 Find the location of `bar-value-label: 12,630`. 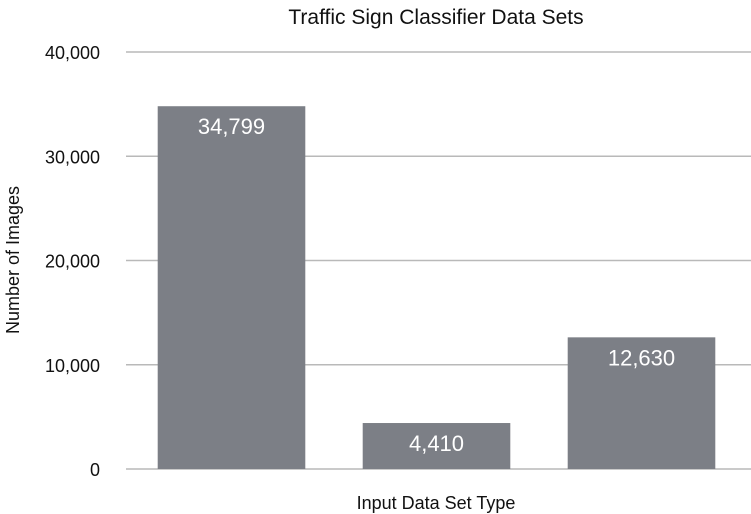

bar-value-label: 12,630 is located at coordinates (641, 357).